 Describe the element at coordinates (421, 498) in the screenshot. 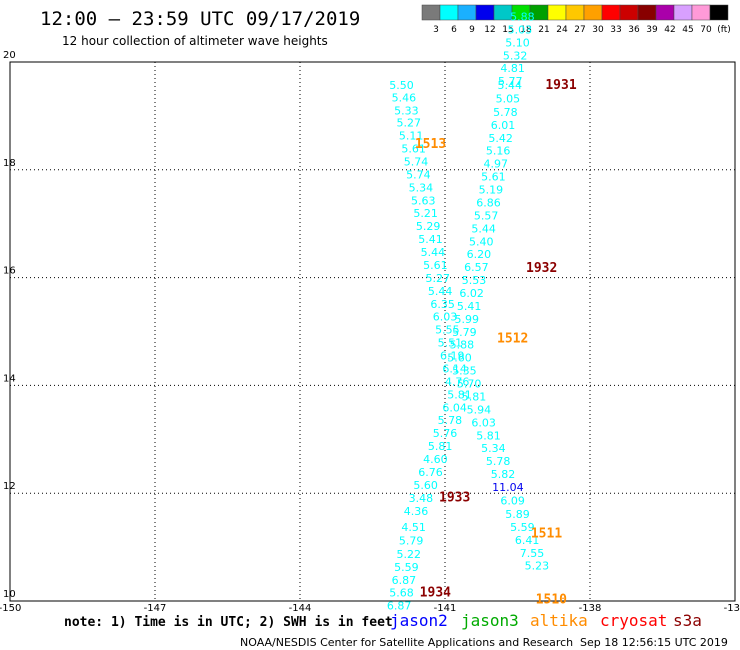

I see `wave-height-label: 3.48` at that location.